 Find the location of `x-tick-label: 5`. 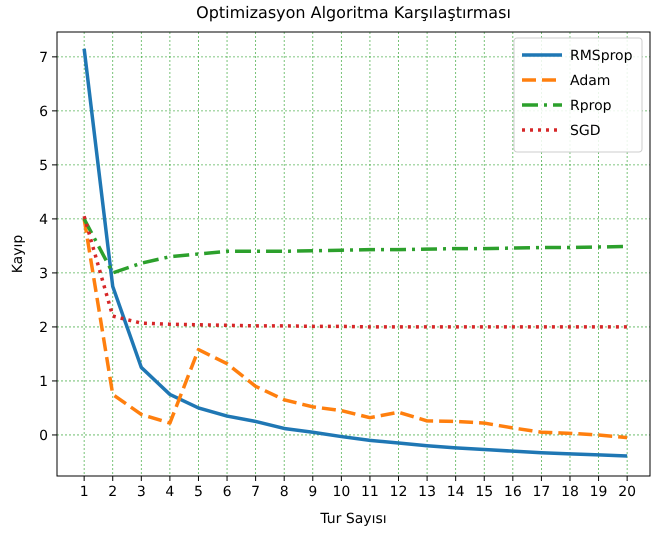

x-tick-label: 5 is located at coordinates (198, 492).